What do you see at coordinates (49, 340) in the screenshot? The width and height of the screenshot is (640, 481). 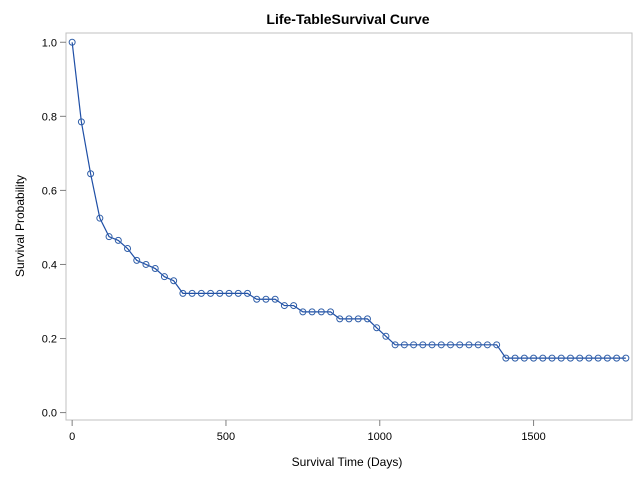 I see `y-tick-label: 0.2` at bounding box center [49, 340].